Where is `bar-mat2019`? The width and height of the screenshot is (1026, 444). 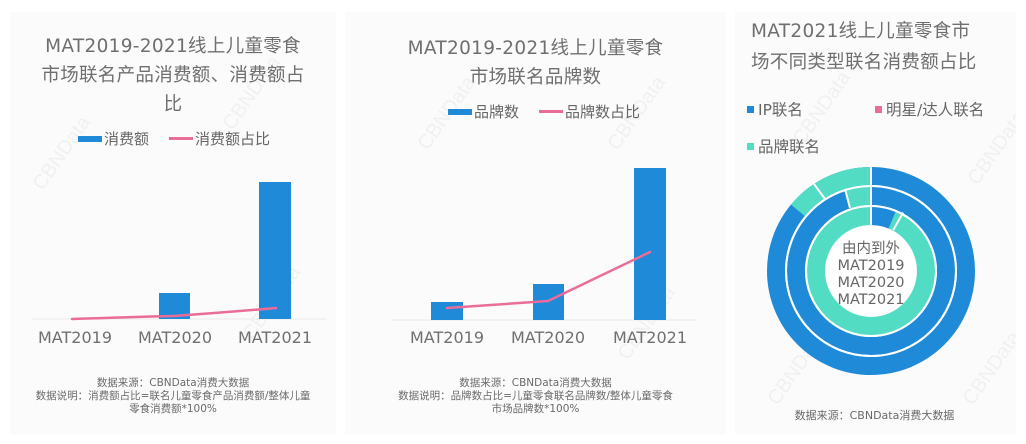
bar-mat2019 is located at coordinates (447, 311).